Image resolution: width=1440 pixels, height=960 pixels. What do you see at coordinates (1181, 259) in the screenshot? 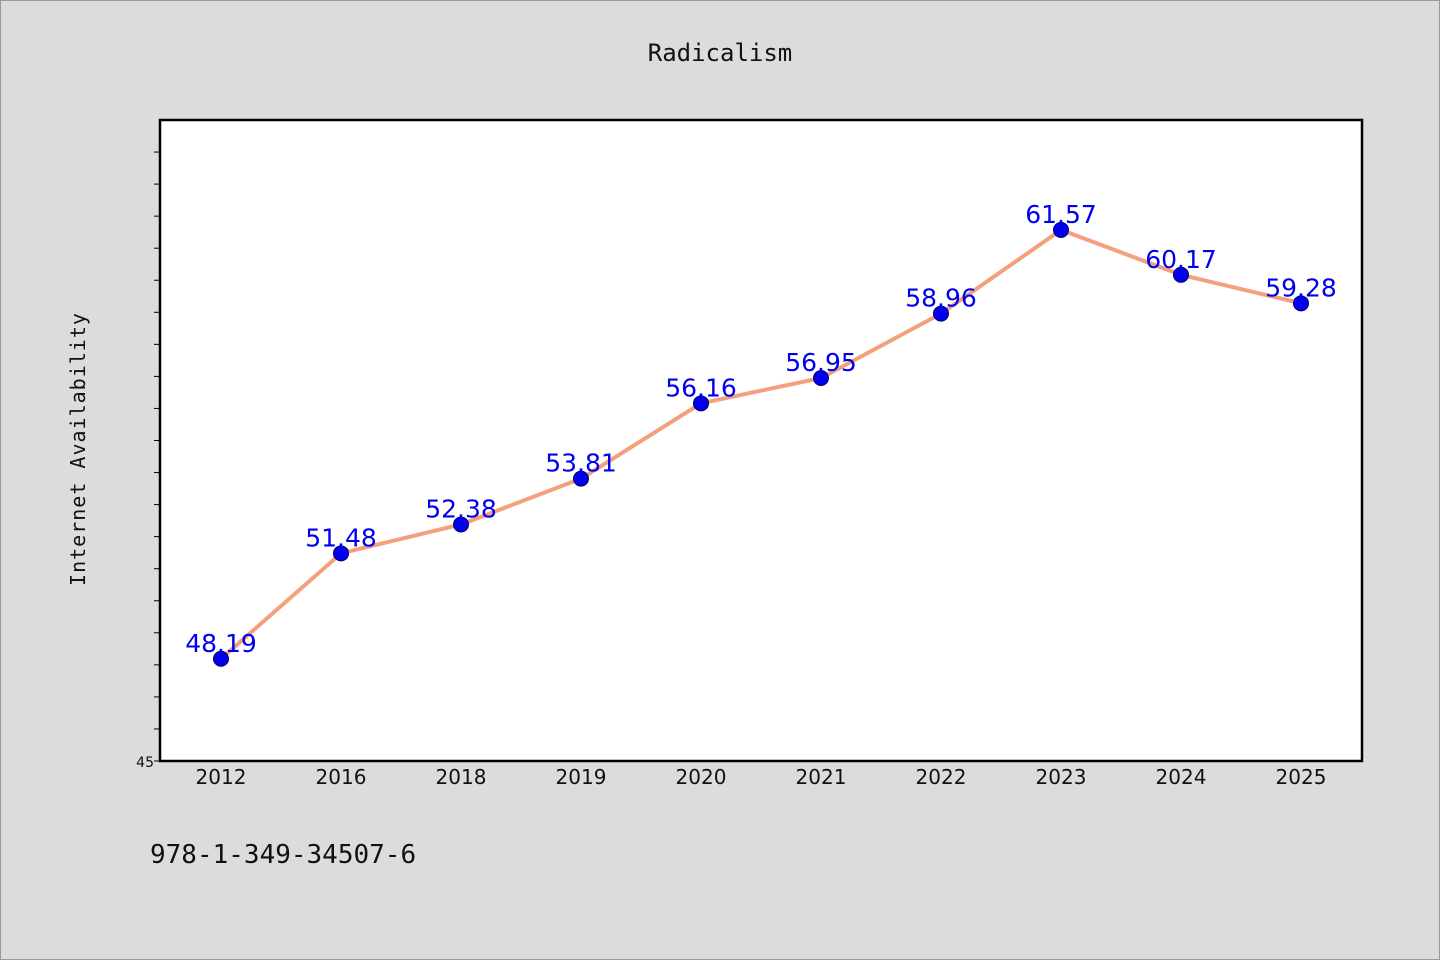
I see `data-label: 60.17` at bounding box center [1181, 259].